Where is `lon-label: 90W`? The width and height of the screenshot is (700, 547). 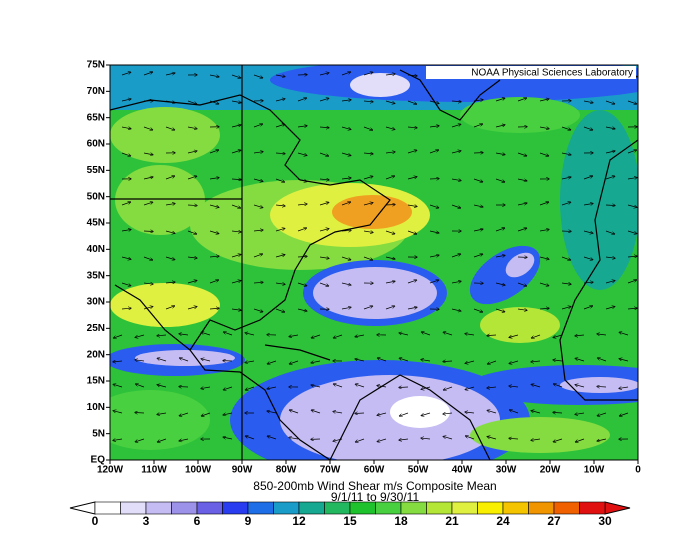 lon-label: 90W is located at coordinates (242, 470).